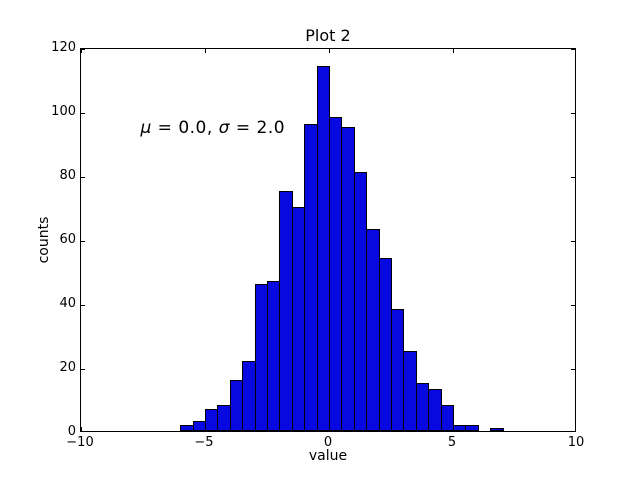  What do you see at coordinates (328, 35) in the screenshot?
I see `plot-title: Plot 2` at bounding box center [328, 35].